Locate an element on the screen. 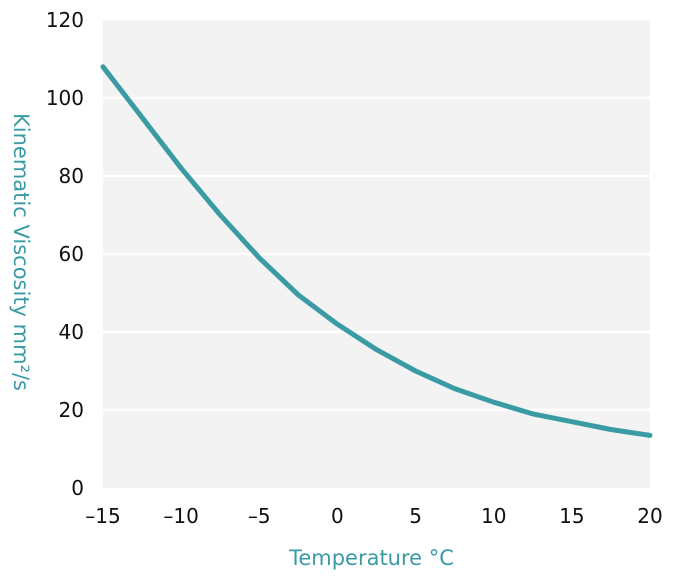  x-tick-label: –15 is located at coordinates (102, 516).